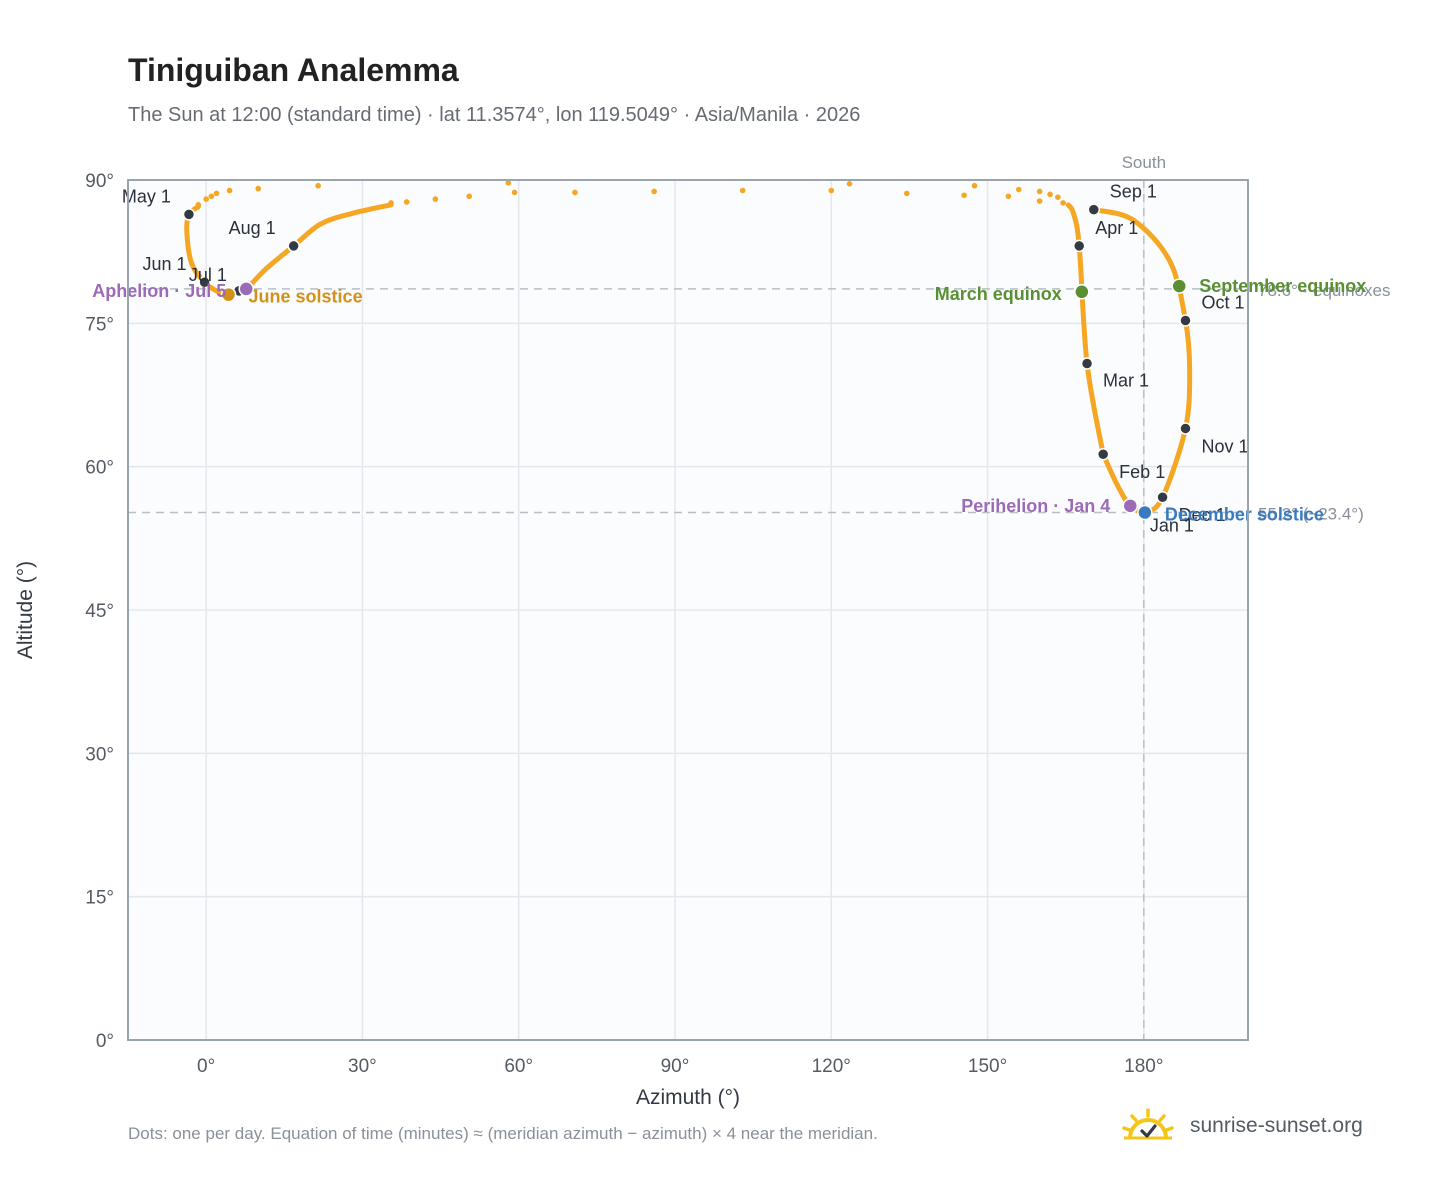 Image resolution: width=1448 pixels, height=1188 pixels. What do you see at coordinates (99, 611) in the screenshot?
I see `y-tick-label: 45°` at bounding box center [99, 611].